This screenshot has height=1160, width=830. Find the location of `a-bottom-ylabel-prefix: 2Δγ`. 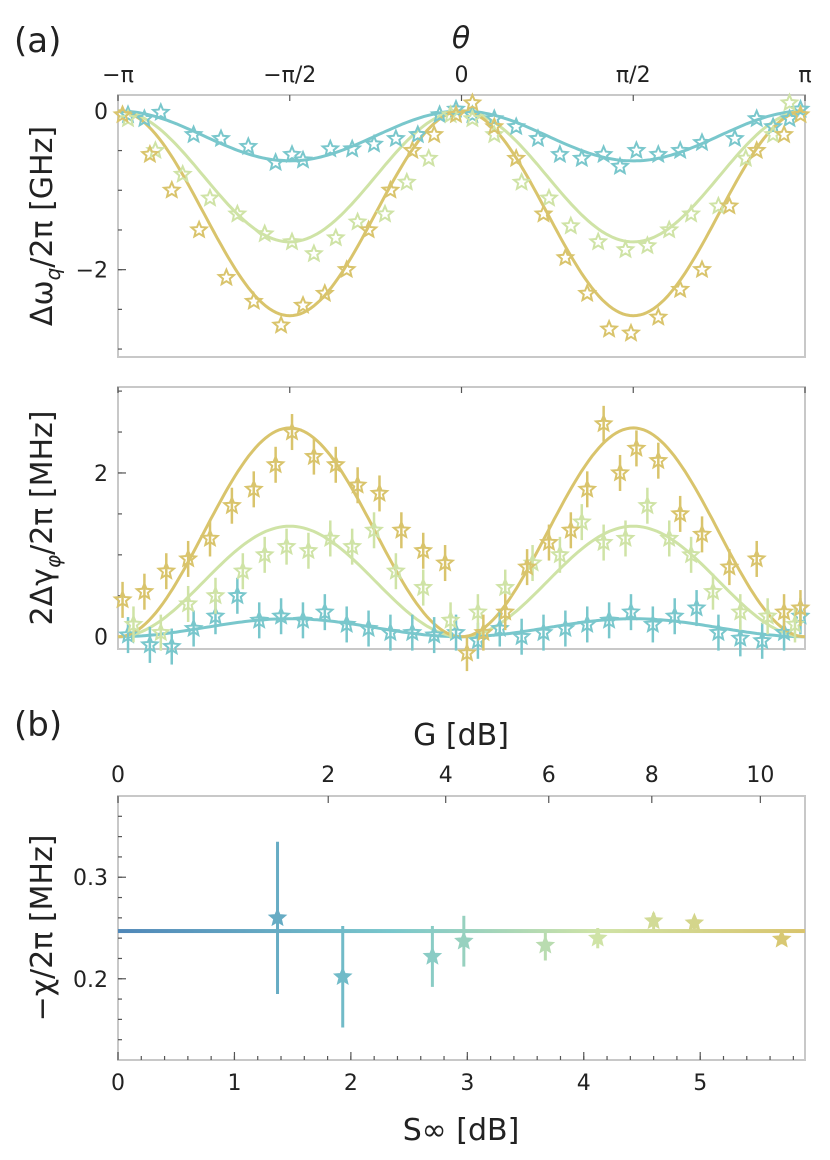

a-bottom-ylabel-prefix: 2Δγ is located at coordinates (42, 596).